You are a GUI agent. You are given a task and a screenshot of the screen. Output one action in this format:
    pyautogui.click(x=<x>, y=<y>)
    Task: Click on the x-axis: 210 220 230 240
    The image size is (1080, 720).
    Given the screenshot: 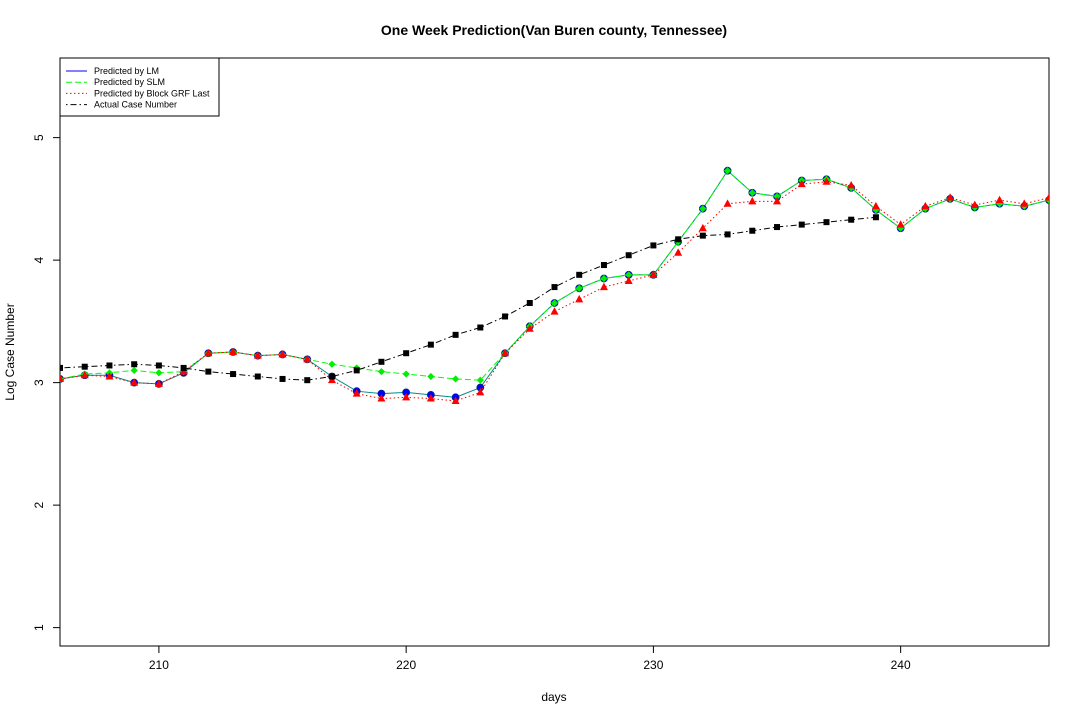 What is the action you would take?
    pyautogui.click(x=530, y=659)
    